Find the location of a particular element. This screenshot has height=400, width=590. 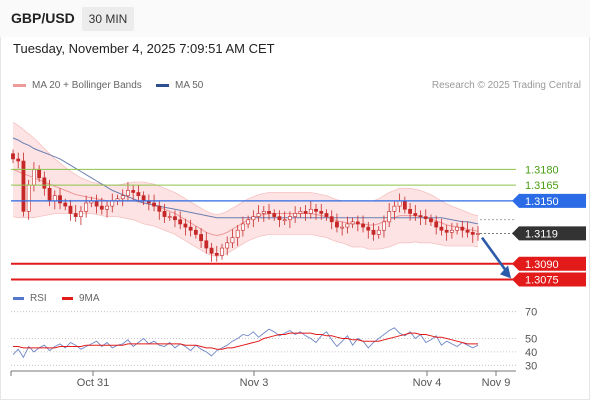

support-label: 1.3075 is located at coordinates (542, 281).